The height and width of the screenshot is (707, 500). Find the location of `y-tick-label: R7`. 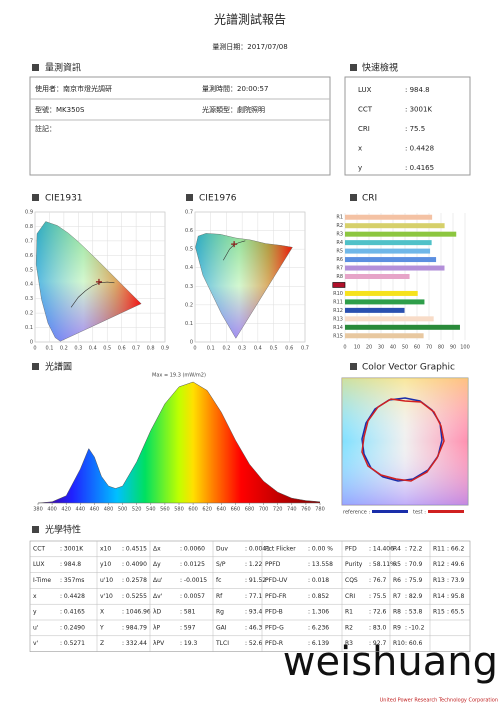

y-tick-label: R7 is located at coordinates (339, 269).